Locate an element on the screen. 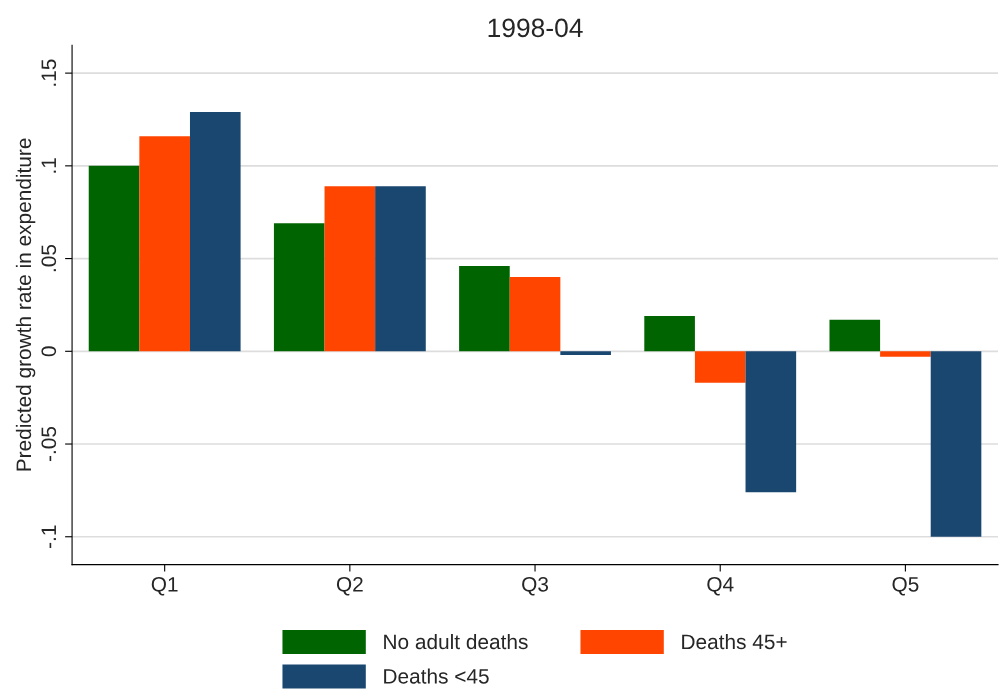 The image size is (1001, 697). x-tick-label: Q2 is located at coordinates (349, 586).